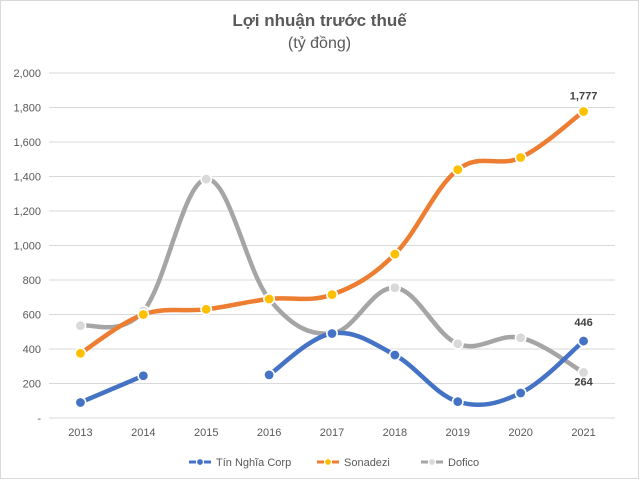 This screenshot has height=479, width=639. I want to click on data-label: 1,777, so click(584, 96).